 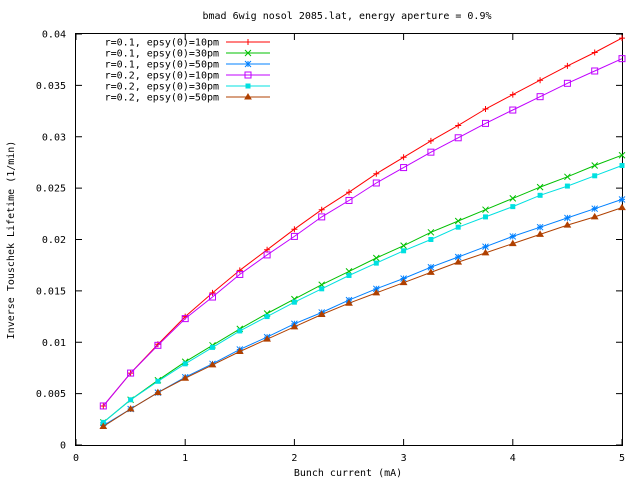 I want to click on y-tick-label: 0.04, so click(x=54, y=35).